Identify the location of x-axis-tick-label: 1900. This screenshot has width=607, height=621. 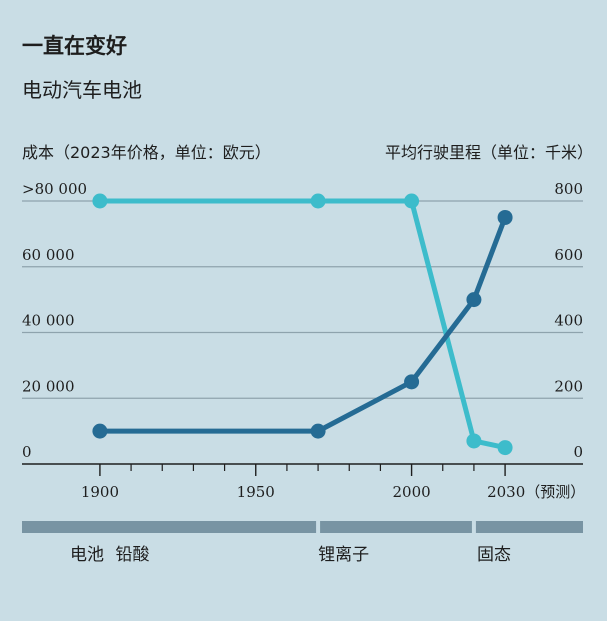
(100, 492).